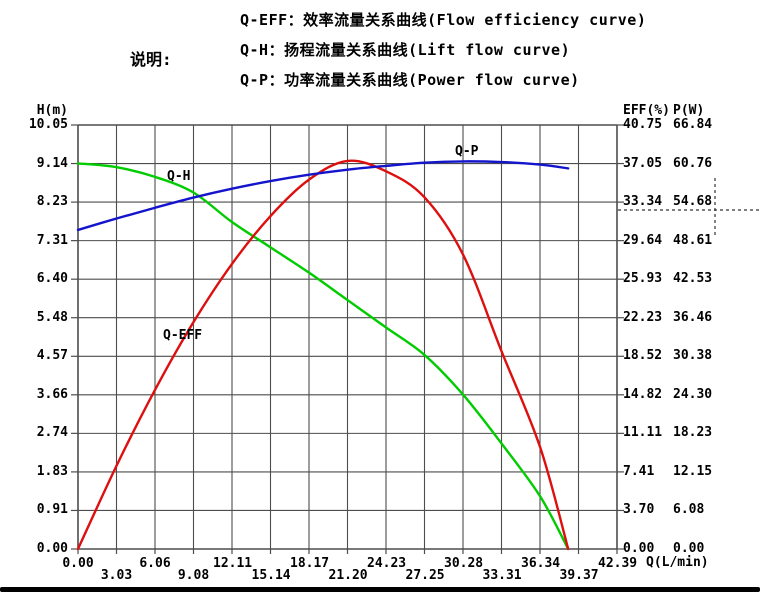  Describe the element at coordinates (425, 575) in the screenshot. I see `q-axis-tick-label: 27.25` at that location.